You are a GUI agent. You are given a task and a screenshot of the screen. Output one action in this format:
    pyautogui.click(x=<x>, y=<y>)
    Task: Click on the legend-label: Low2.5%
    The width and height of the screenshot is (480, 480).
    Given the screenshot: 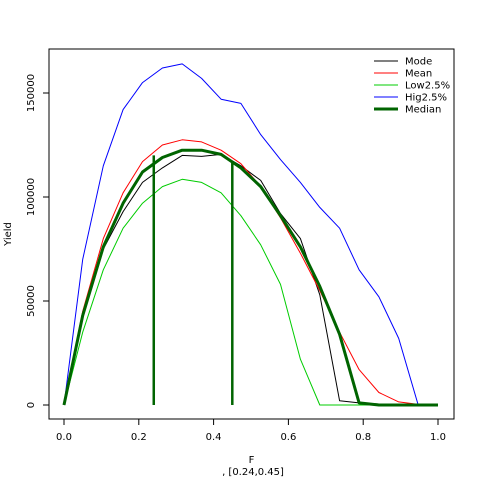 What is the action you would take?
    pyautogui.click(x=427, y=86)
    